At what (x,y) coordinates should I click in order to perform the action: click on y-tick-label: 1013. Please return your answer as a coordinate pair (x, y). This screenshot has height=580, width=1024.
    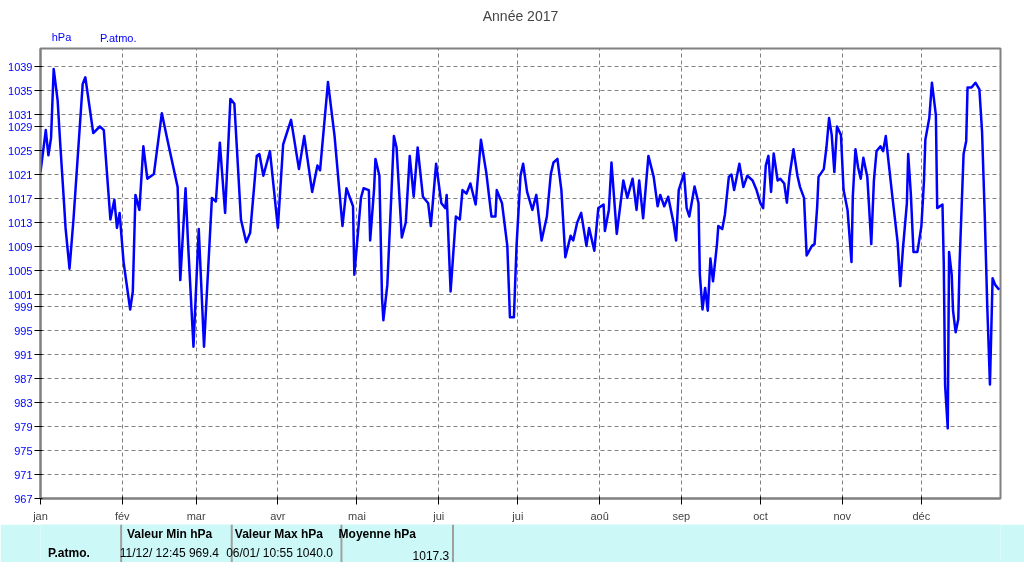
    Looking at the image, I should click on (20, 222).